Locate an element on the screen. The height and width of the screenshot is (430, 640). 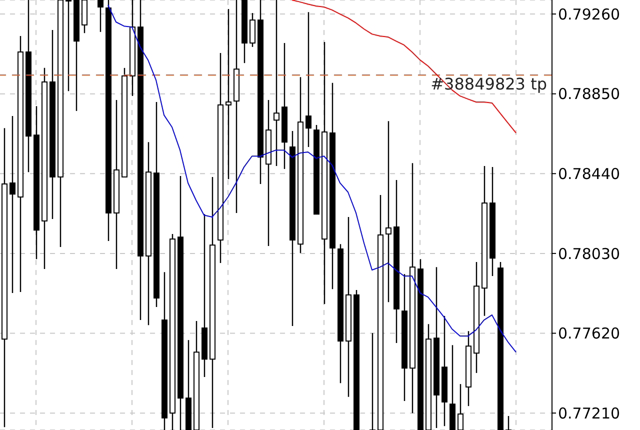
y-tick-label: 0.78440 is located at coordinates (589, 173).